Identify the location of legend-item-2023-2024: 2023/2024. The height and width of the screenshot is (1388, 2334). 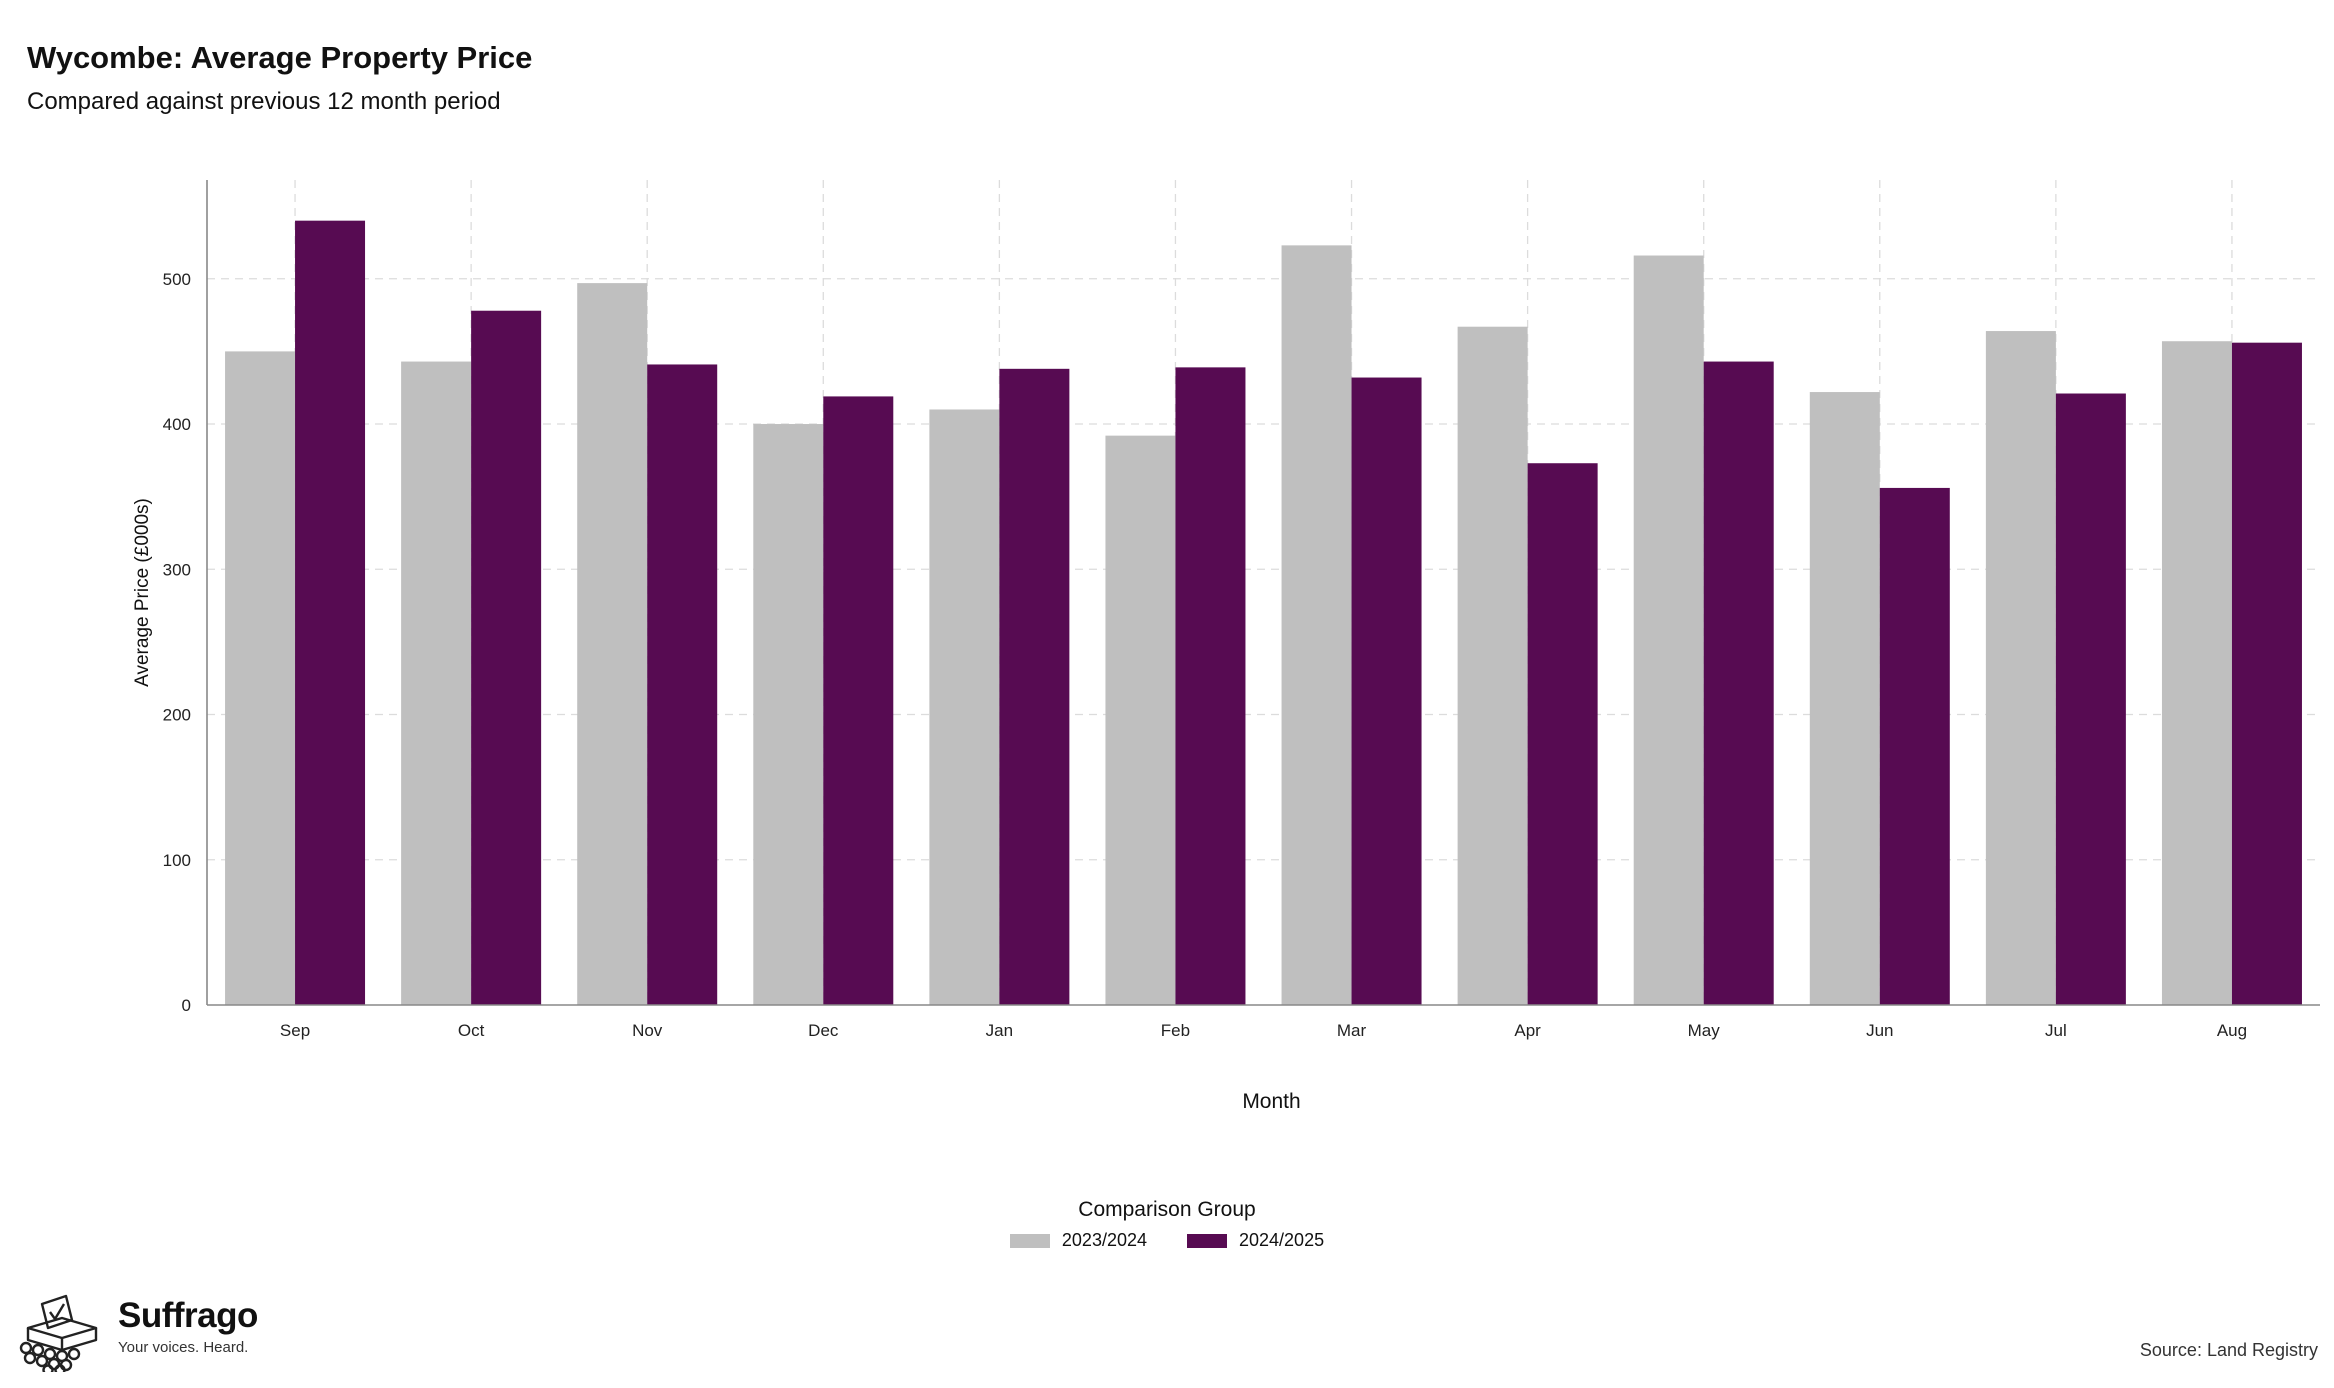
(1078, 1240).